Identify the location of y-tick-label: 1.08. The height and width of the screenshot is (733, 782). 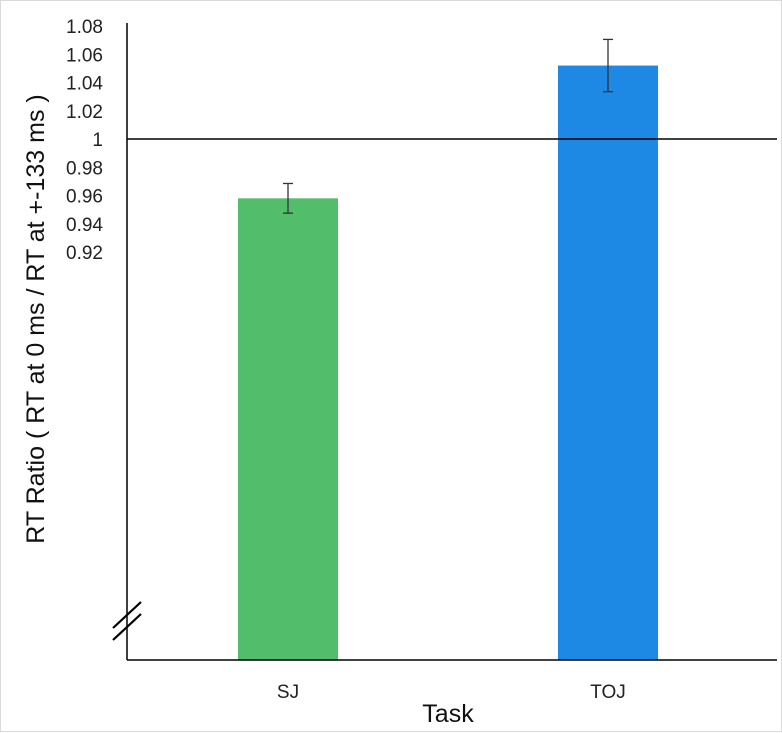
(84, 27).